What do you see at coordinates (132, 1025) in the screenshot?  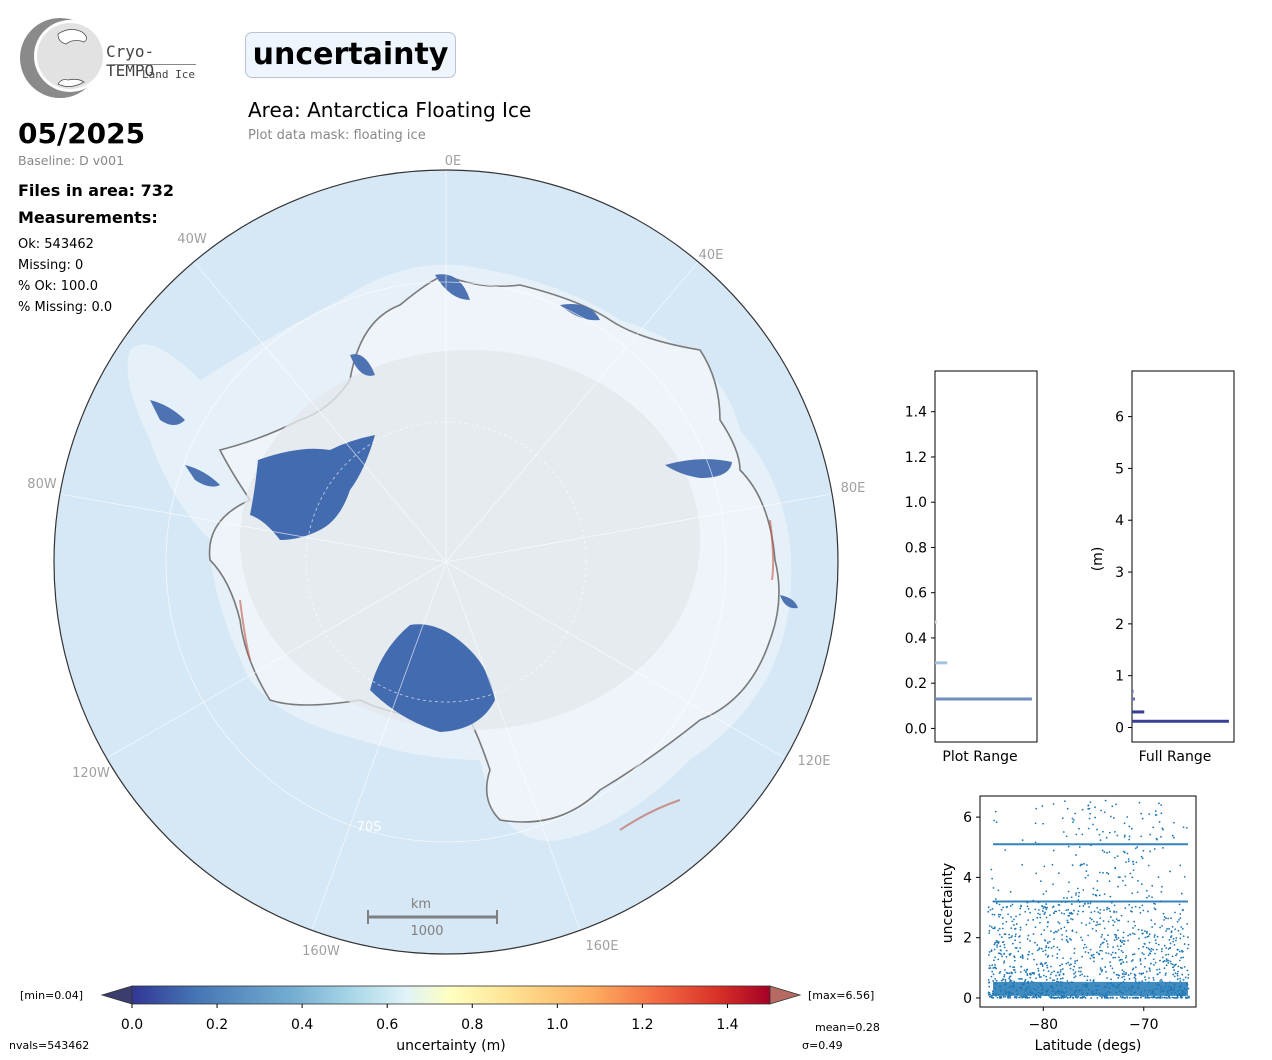 I see `colorbar-tick-label: 0.0` at bounding box center [132, 1025].